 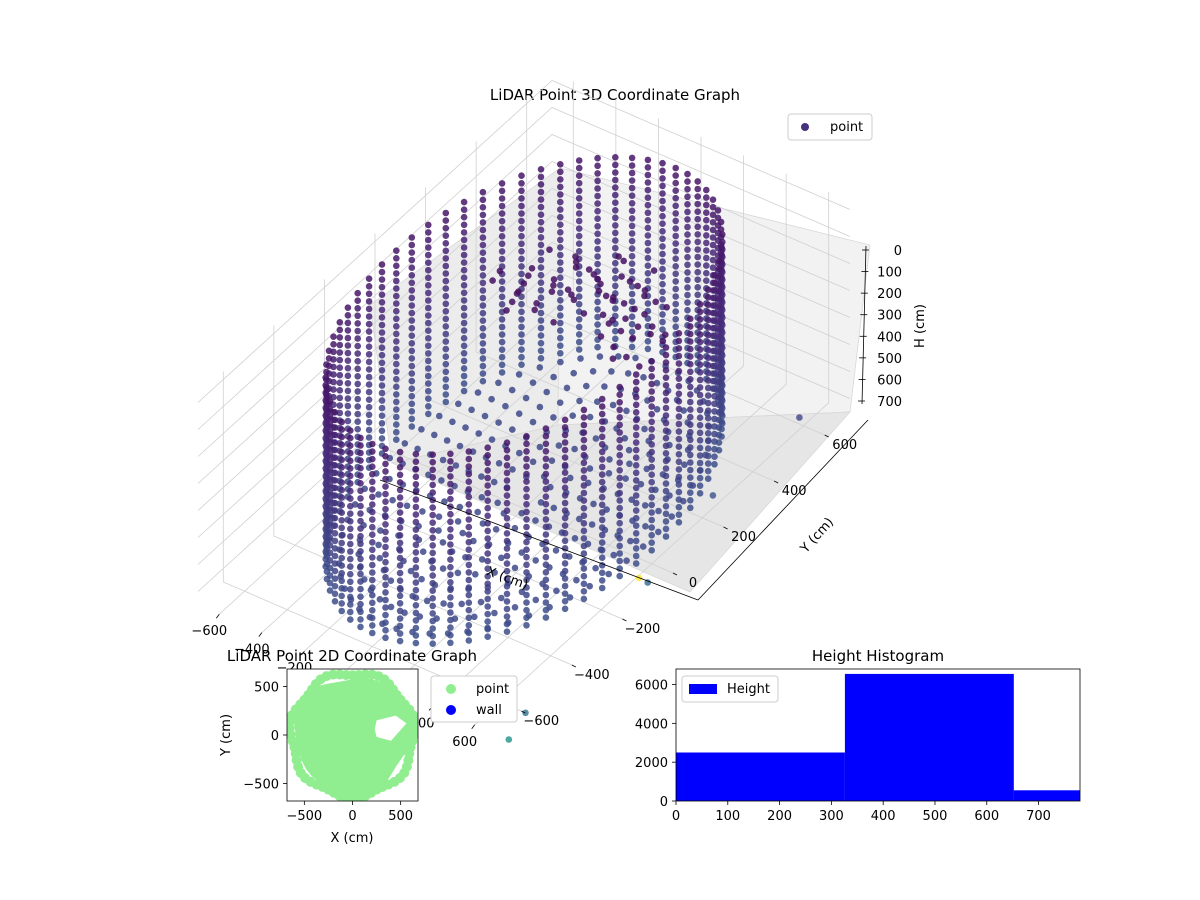 I want to click on x-axis-ticks-2d: −500 0 500, so click(x=349, y=812).